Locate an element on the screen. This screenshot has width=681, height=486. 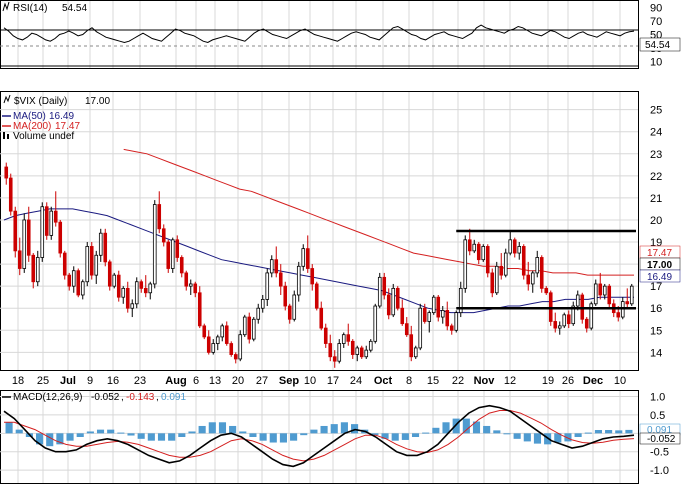
x-tick-label: Nov is located at coordinates (485, 381).